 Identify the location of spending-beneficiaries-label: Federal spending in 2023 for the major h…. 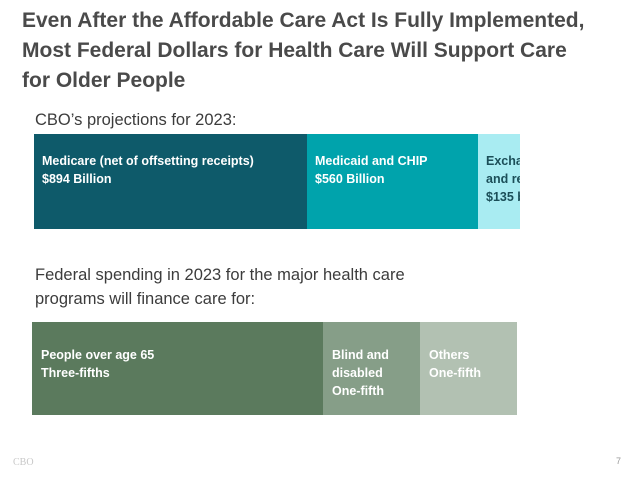
(295, 287).